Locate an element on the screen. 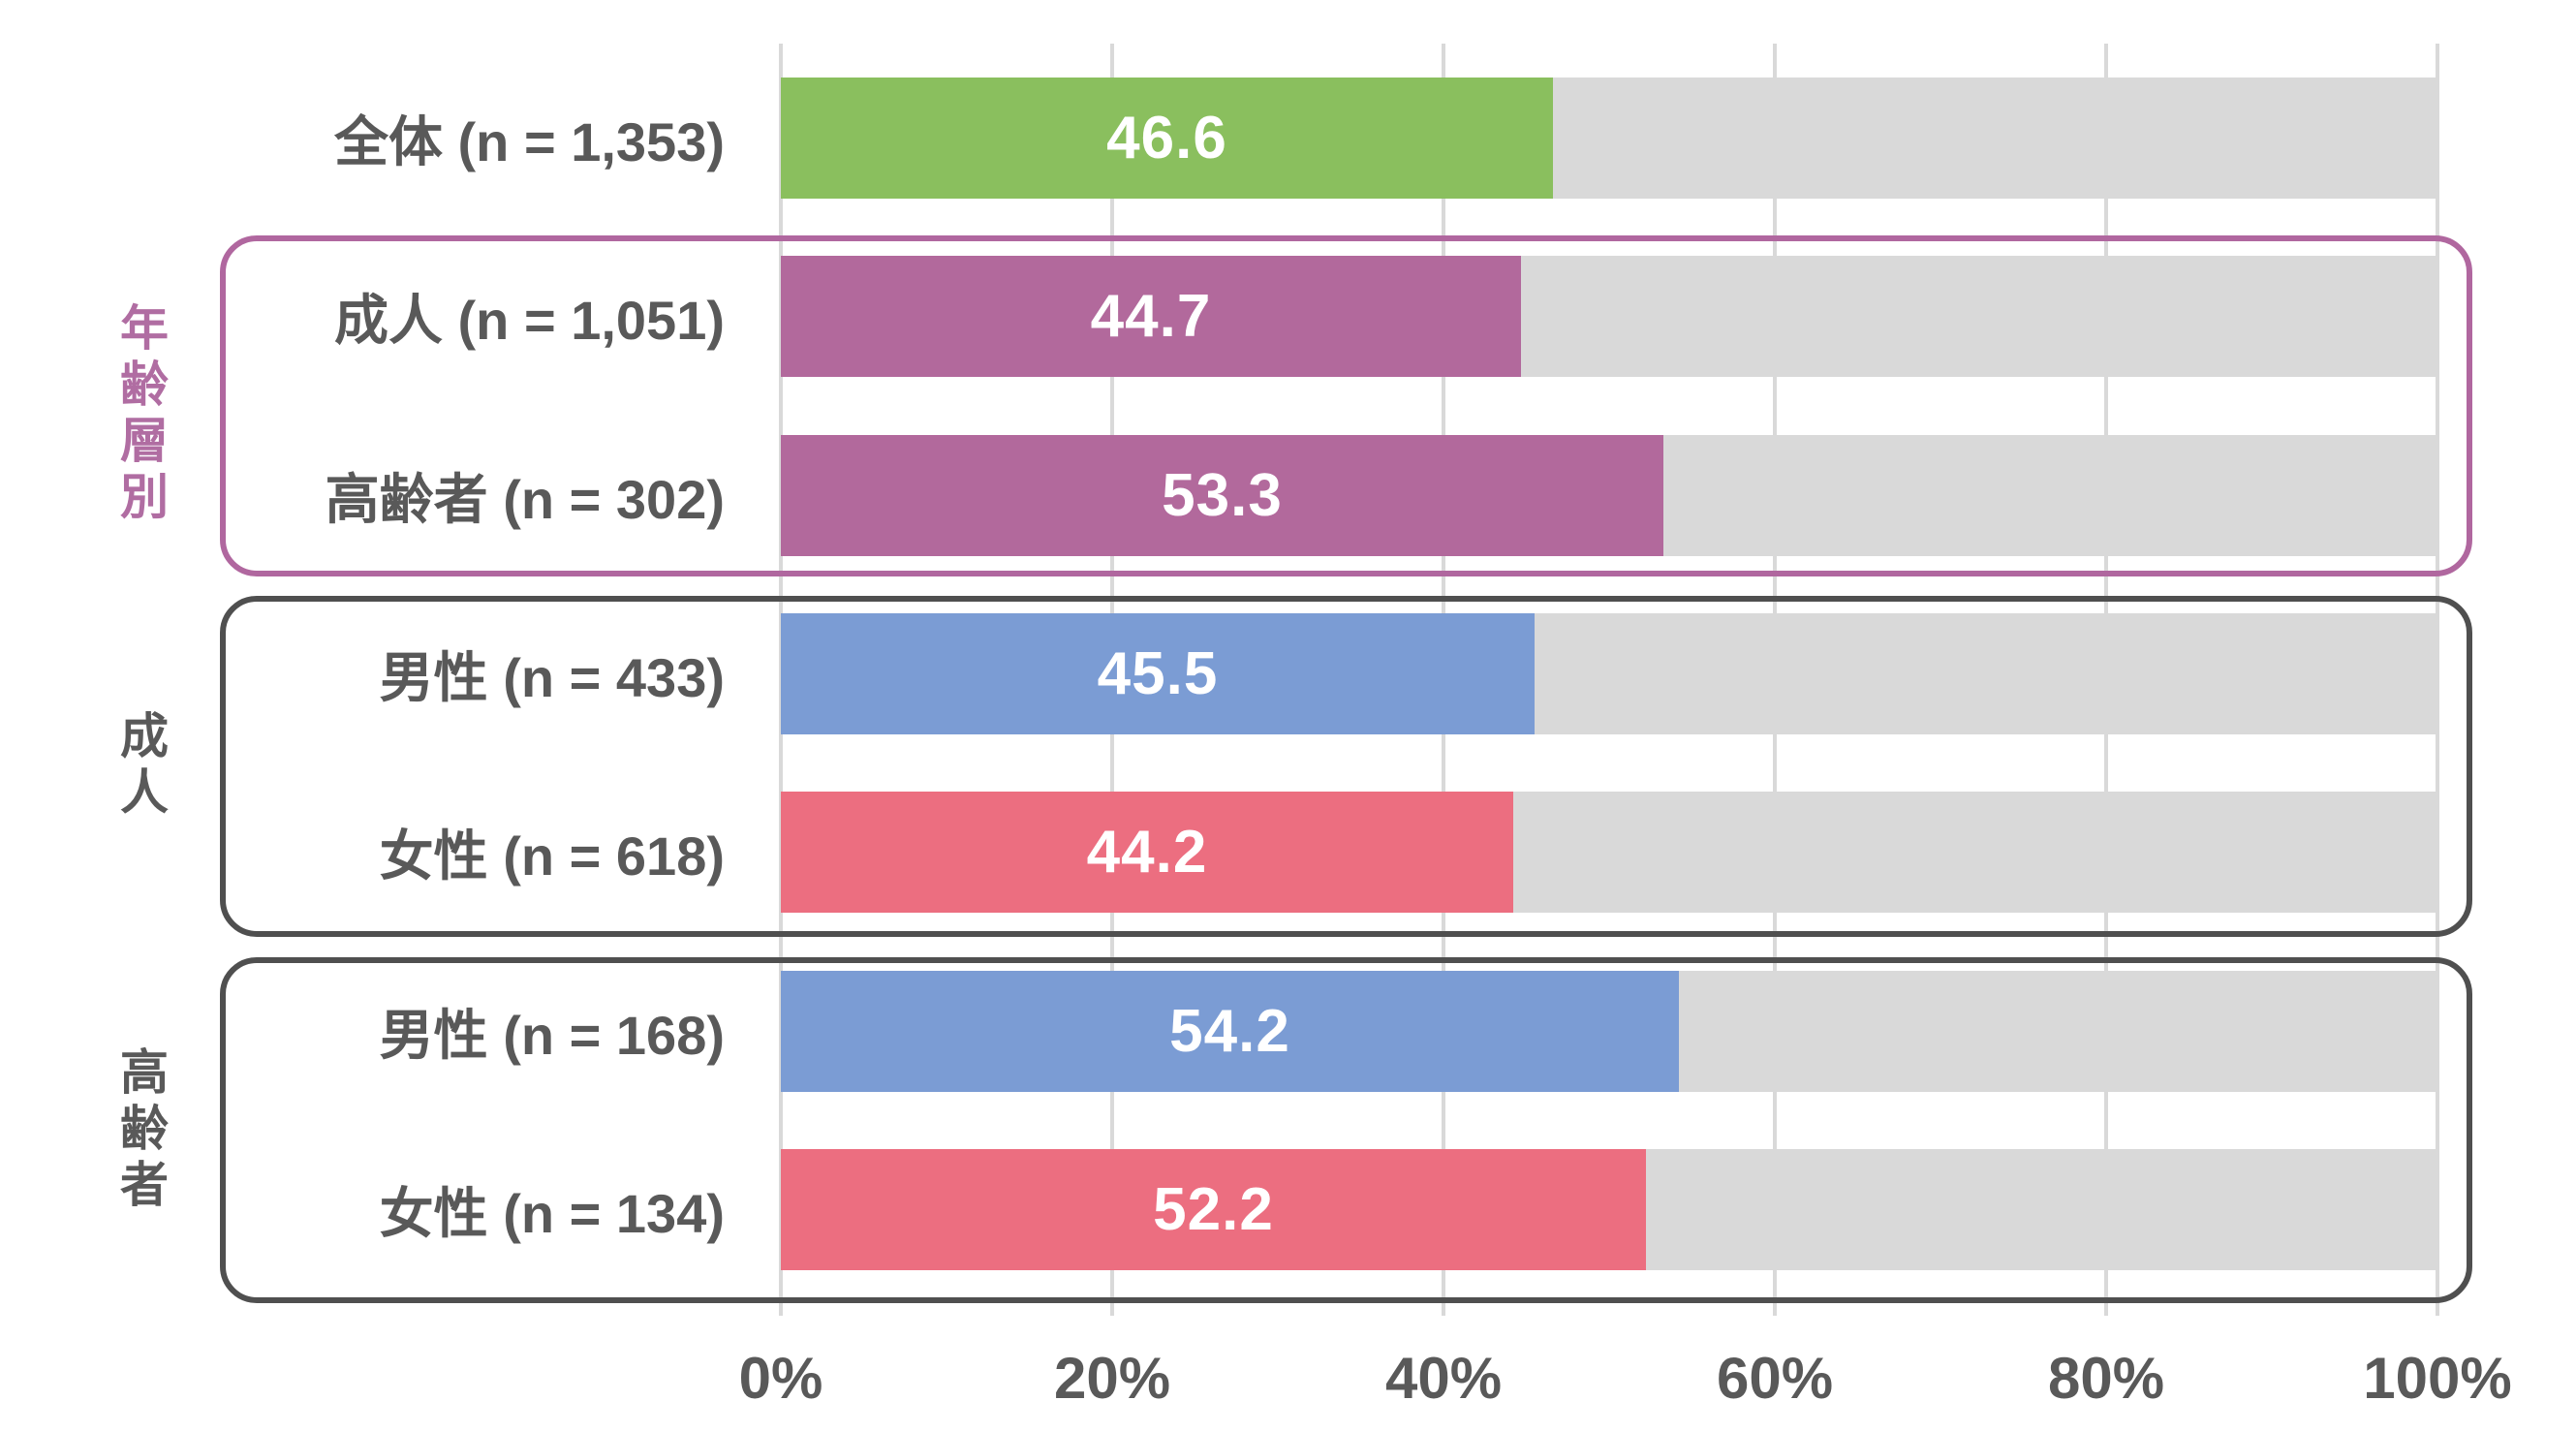 Image resolution: width=2576 pixels, height=1432 pixels. bar-row-0: 46.6 is located at coordinates (1167, 139).